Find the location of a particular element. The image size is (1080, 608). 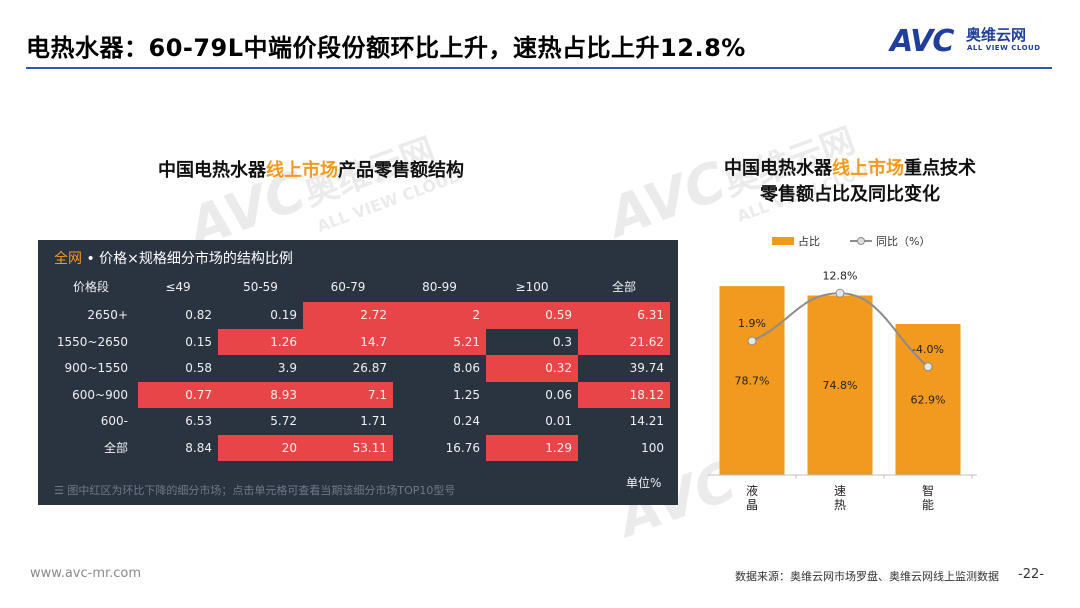

page-number: -22- is located at coordinates (1031, 574).